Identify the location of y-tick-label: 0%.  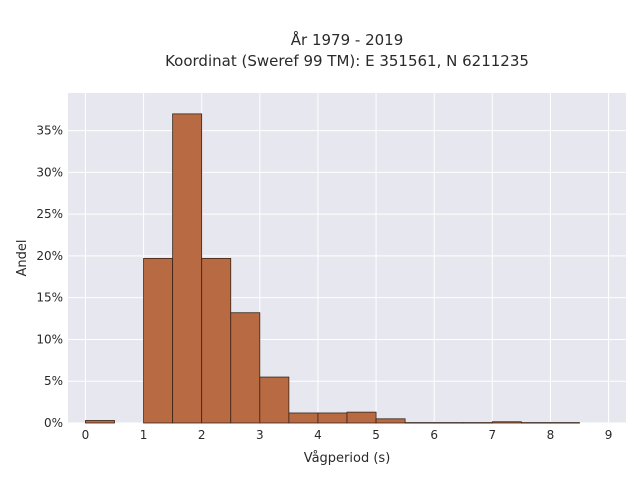
(53, 423).